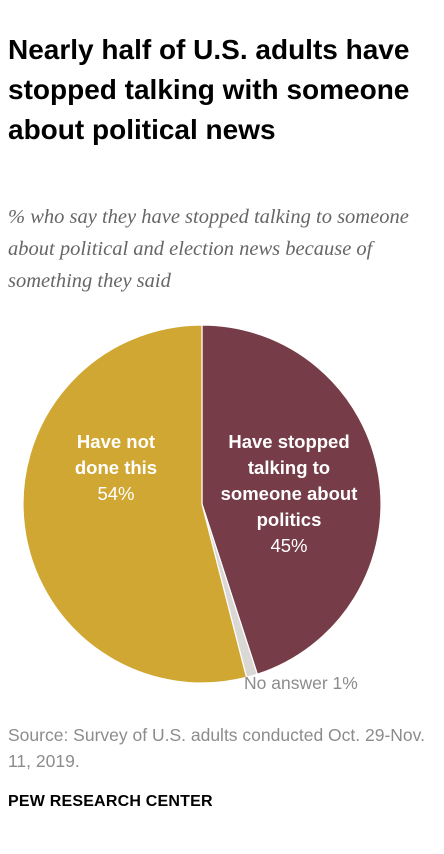  I want to click on slice-label-line: someone about, so click(289, 493).